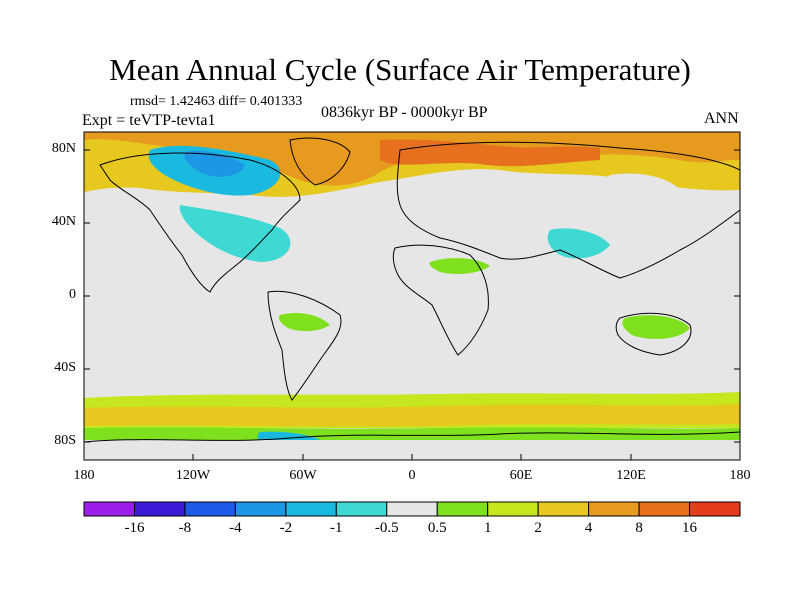  I want to click on eurasia-outline, so click(568, 210).